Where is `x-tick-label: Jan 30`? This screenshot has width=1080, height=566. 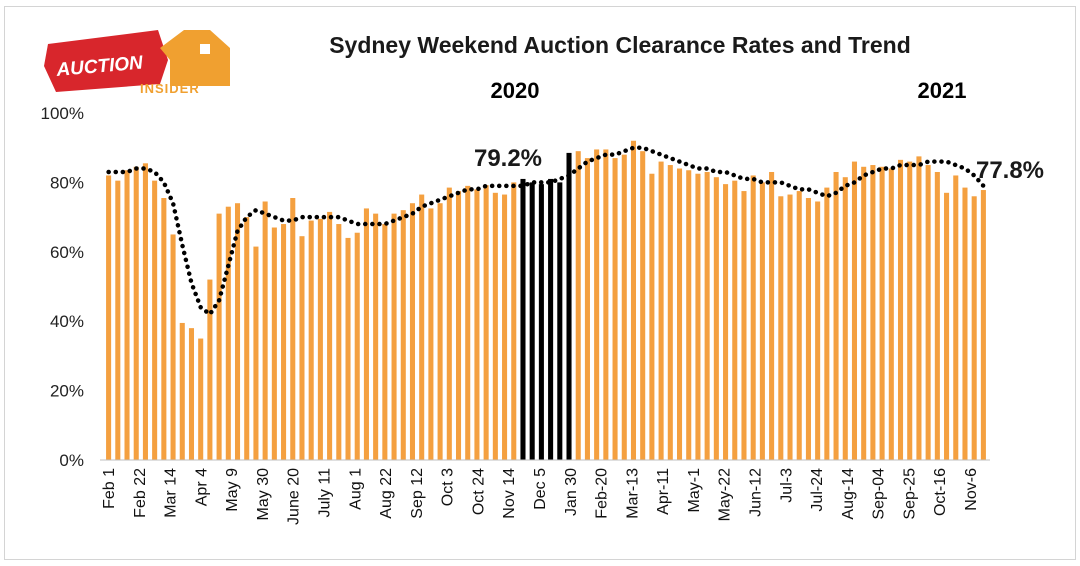
x-tick-label: Jan 30 is located at coordinates (571, 492).